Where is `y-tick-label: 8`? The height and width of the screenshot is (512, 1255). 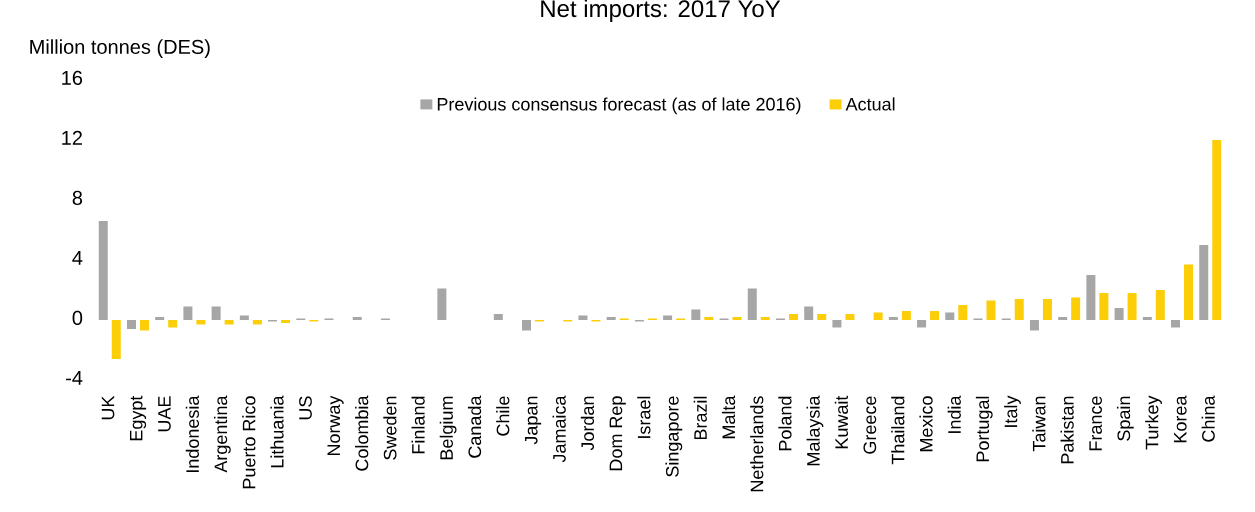 y-tick-label: 8 is located at coordinates (77, 197).